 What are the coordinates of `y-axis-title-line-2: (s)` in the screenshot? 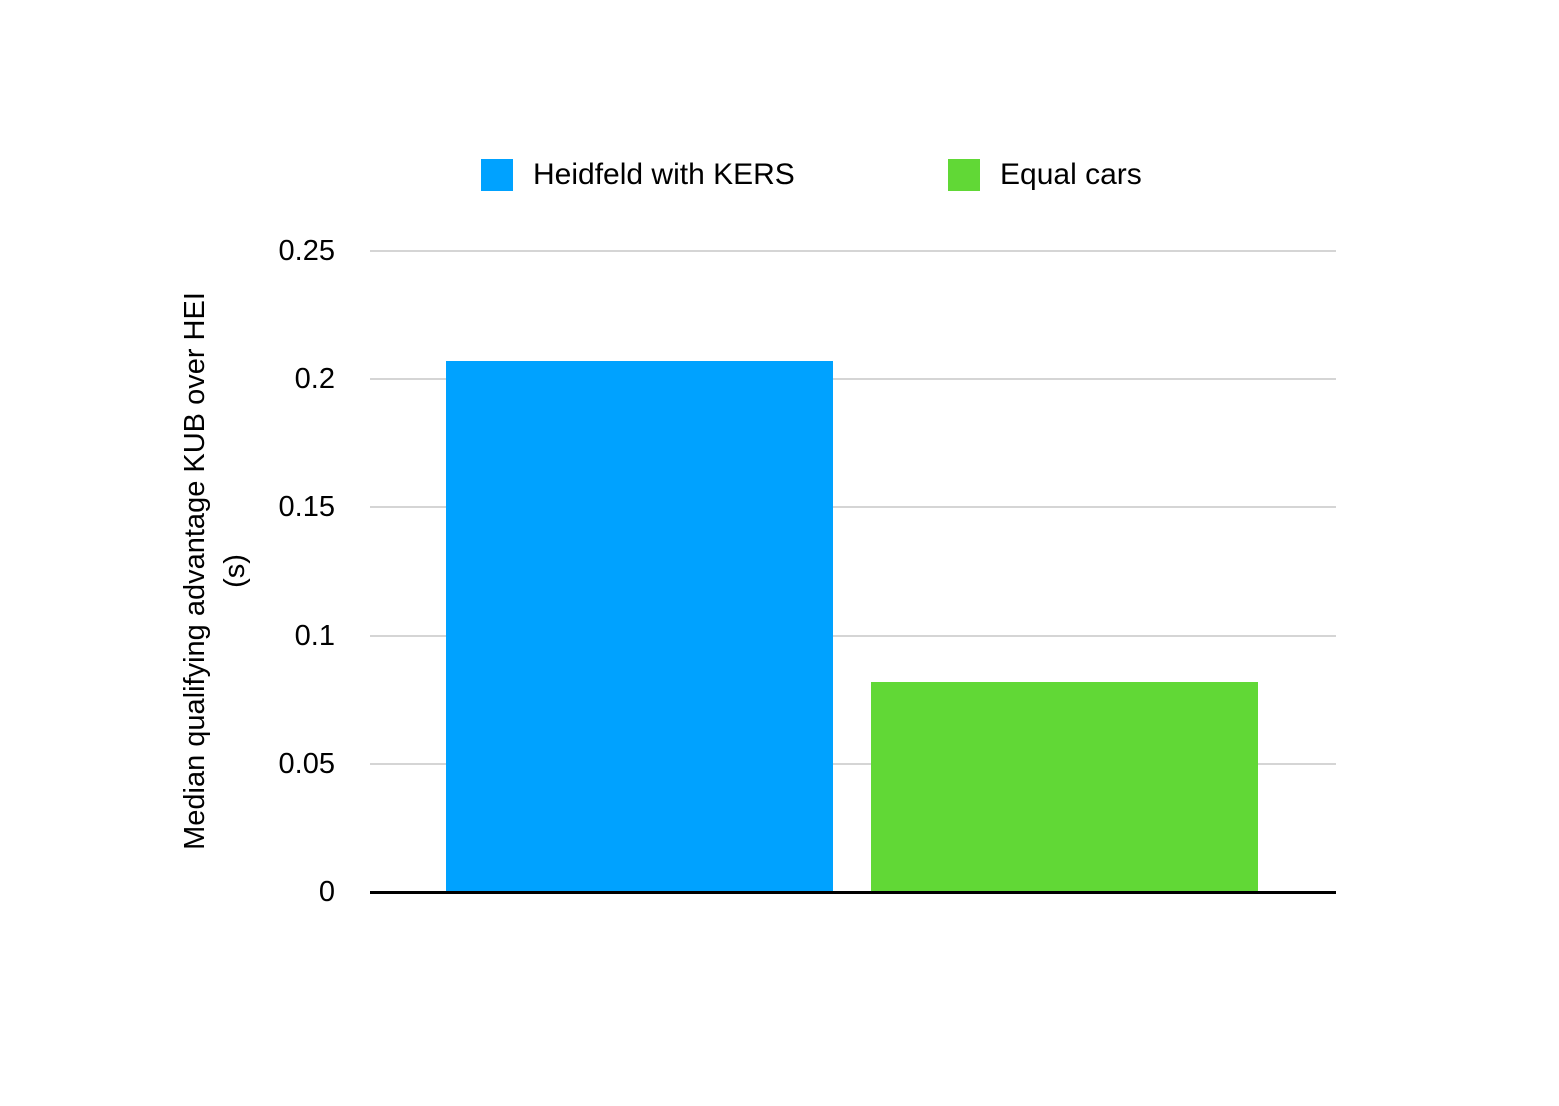 It's located at (235, 571).